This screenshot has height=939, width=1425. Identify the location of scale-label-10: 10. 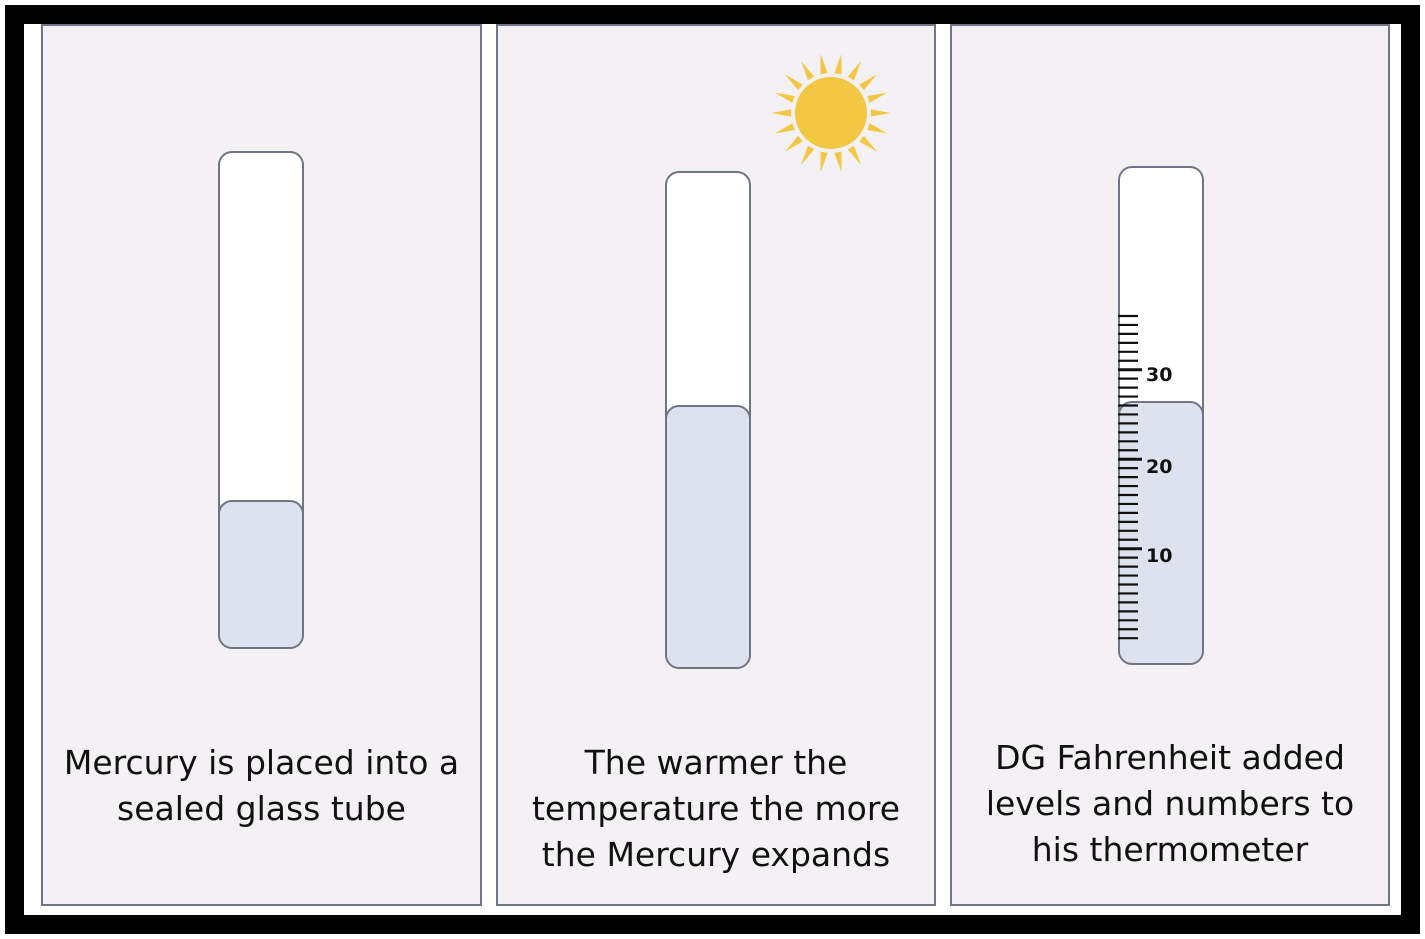
(1159, 556).